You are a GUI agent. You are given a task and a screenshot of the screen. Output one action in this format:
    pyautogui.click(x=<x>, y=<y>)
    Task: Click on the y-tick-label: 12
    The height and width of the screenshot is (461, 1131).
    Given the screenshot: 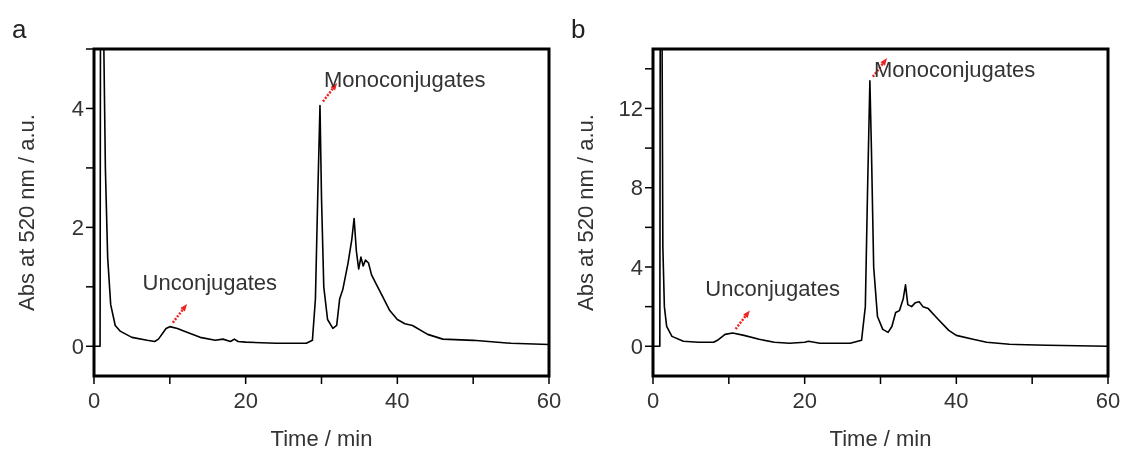 What is the action you would take?
    pyautogui.click(x=630, y=109)
    